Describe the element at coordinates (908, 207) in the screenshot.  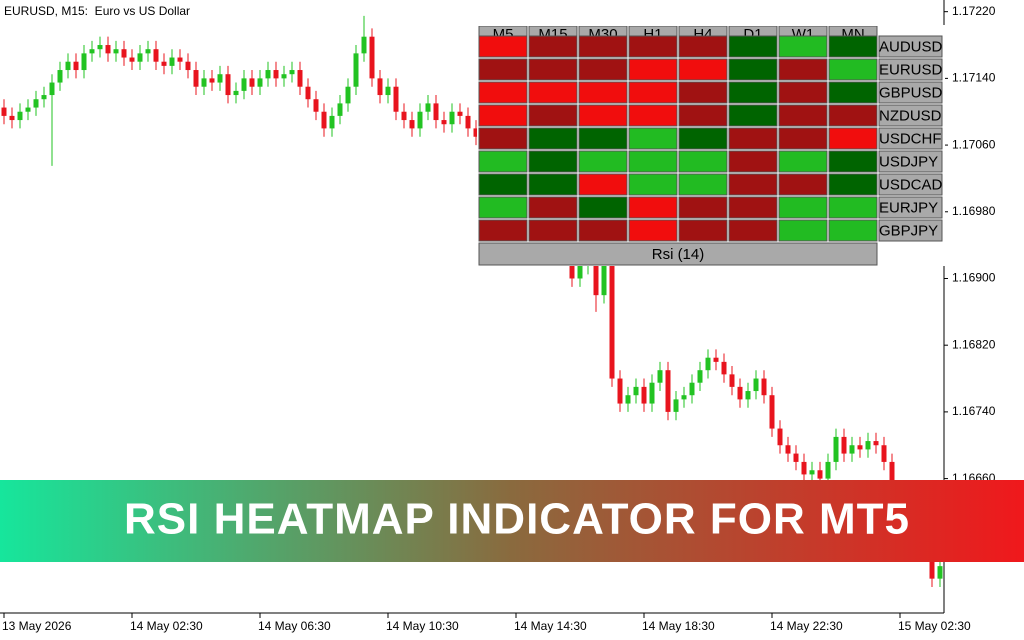
I see `row-label: EURJPY` at that location.